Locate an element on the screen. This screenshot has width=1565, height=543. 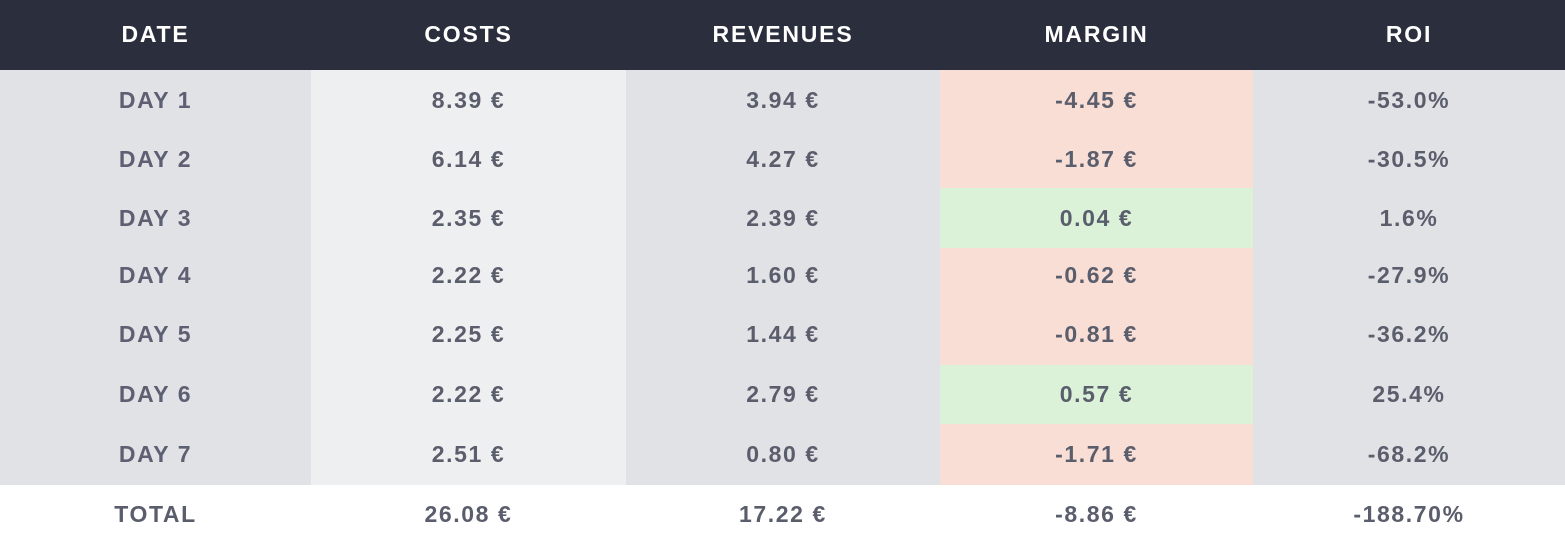
header-date: DATE is located at coordinates (155, 35).